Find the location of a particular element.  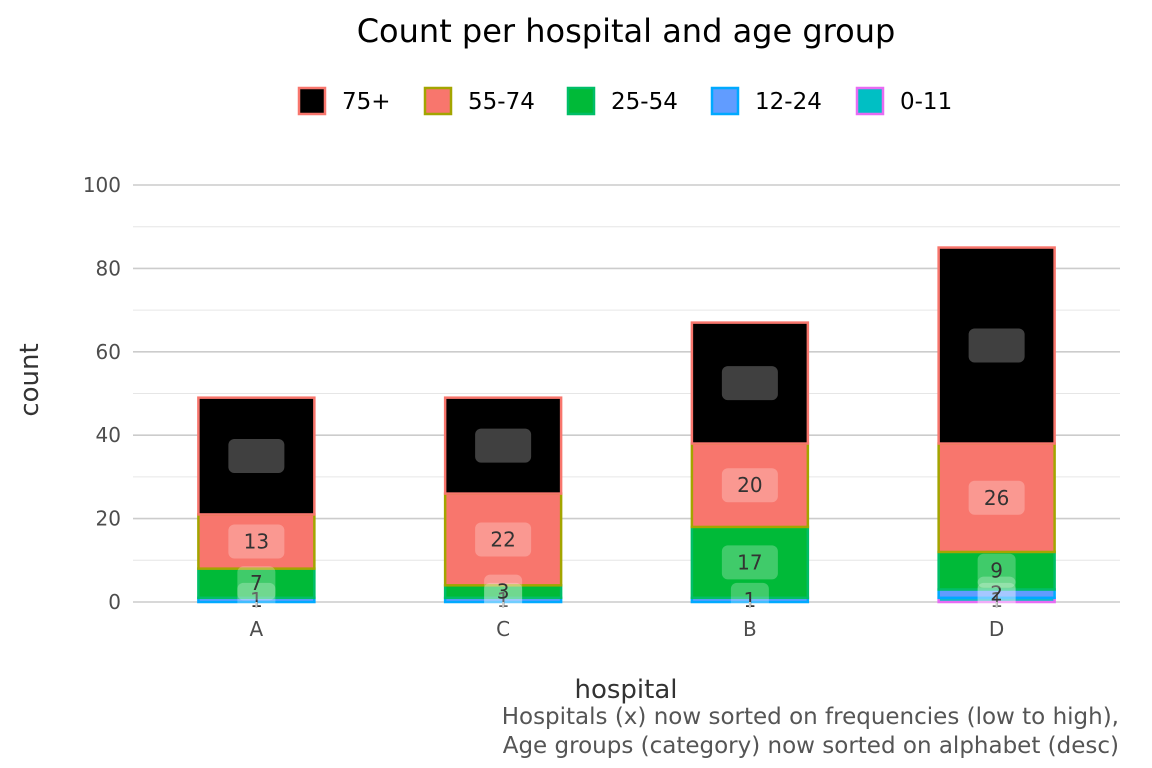

bar-value-label: 2 is located at coordinates (996, 594).